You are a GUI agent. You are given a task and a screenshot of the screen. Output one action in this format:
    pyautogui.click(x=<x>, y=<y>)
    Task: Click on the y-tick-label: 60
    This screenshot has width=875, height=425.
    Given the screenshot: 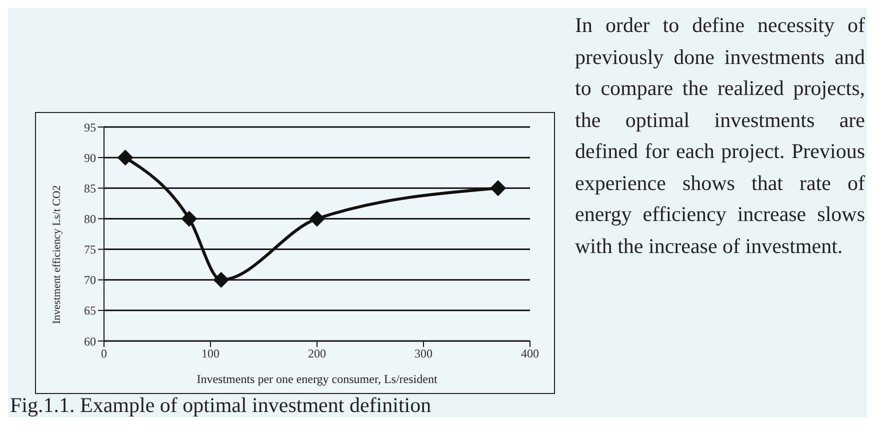 What is the action you would take?
    pyautogui.click(x=90, y=341)
    